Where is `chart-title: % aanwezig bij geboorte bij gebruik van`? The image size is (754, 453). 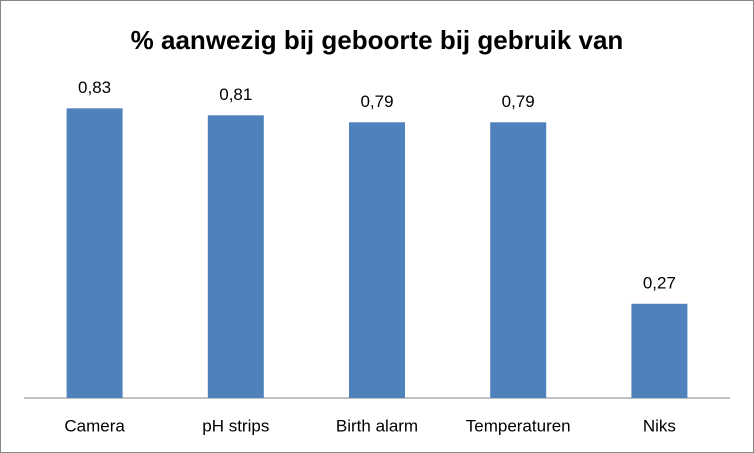
chart-title: % aanwezig bij geboorte bij gebruik van is located at coordinates (377, 40).